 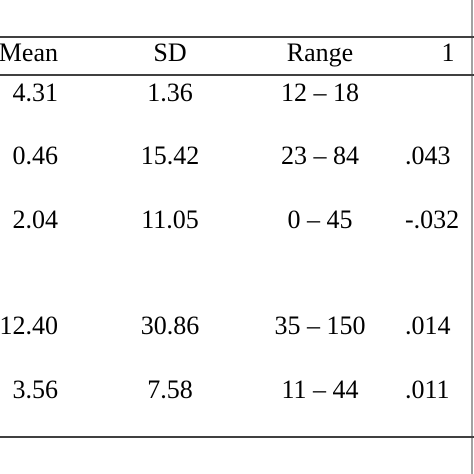 What do you see at coordinates (170, 219) in the screenshot?
I see `cell: 11.05` at bounding box center [170, 219].